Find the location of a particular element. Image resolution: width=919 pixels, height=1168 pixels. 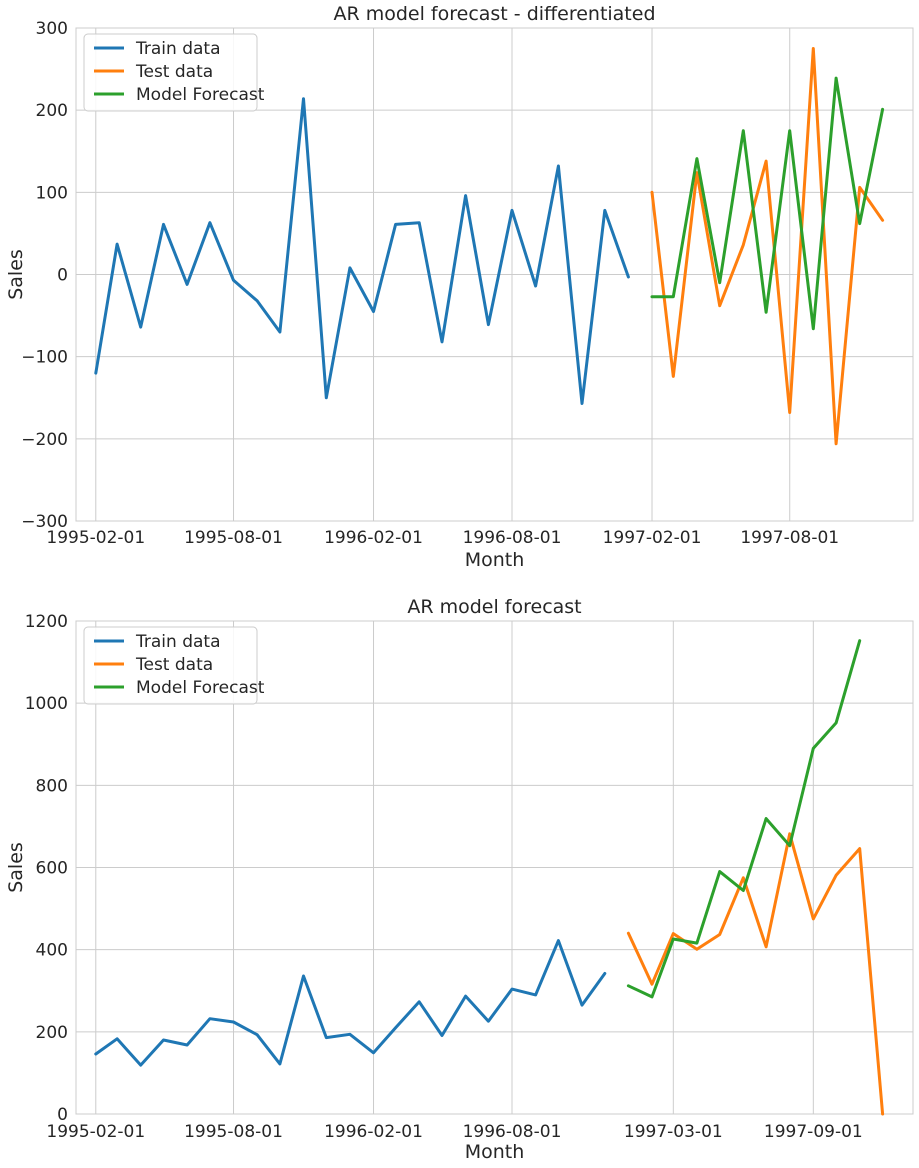

y-tick-label: 600 is located at coordinates (52, 869).